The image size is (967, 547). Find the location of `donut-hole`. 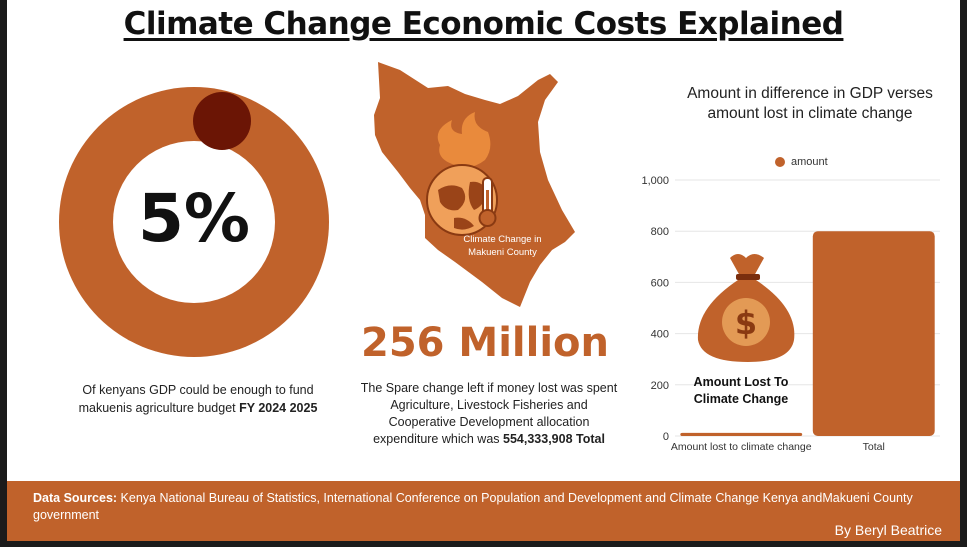

donut-hole is located at coordinates (194, 222).